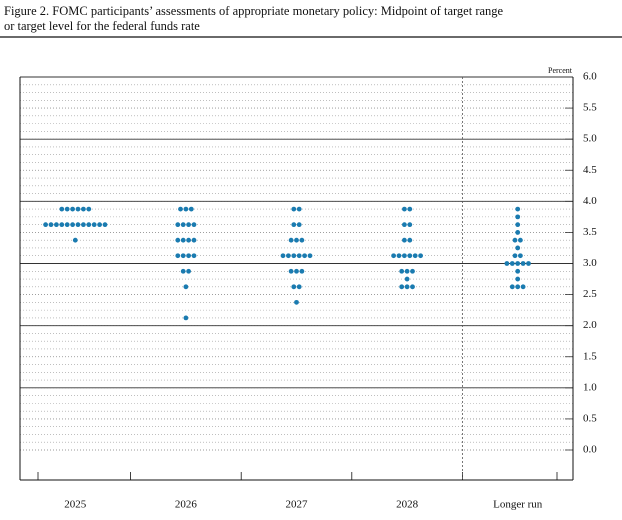 This screenshot has width=622, height=520. What do you see at coordinates (590, 139) in the screenshot?
I see `y-tick-label: 5.0` at bounding box center [590, 139].